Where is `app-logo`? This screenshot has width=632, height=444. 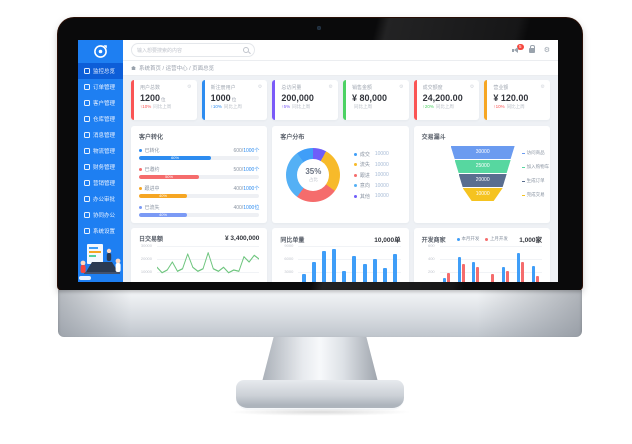
app-logo is located at coordinates (100, 51).